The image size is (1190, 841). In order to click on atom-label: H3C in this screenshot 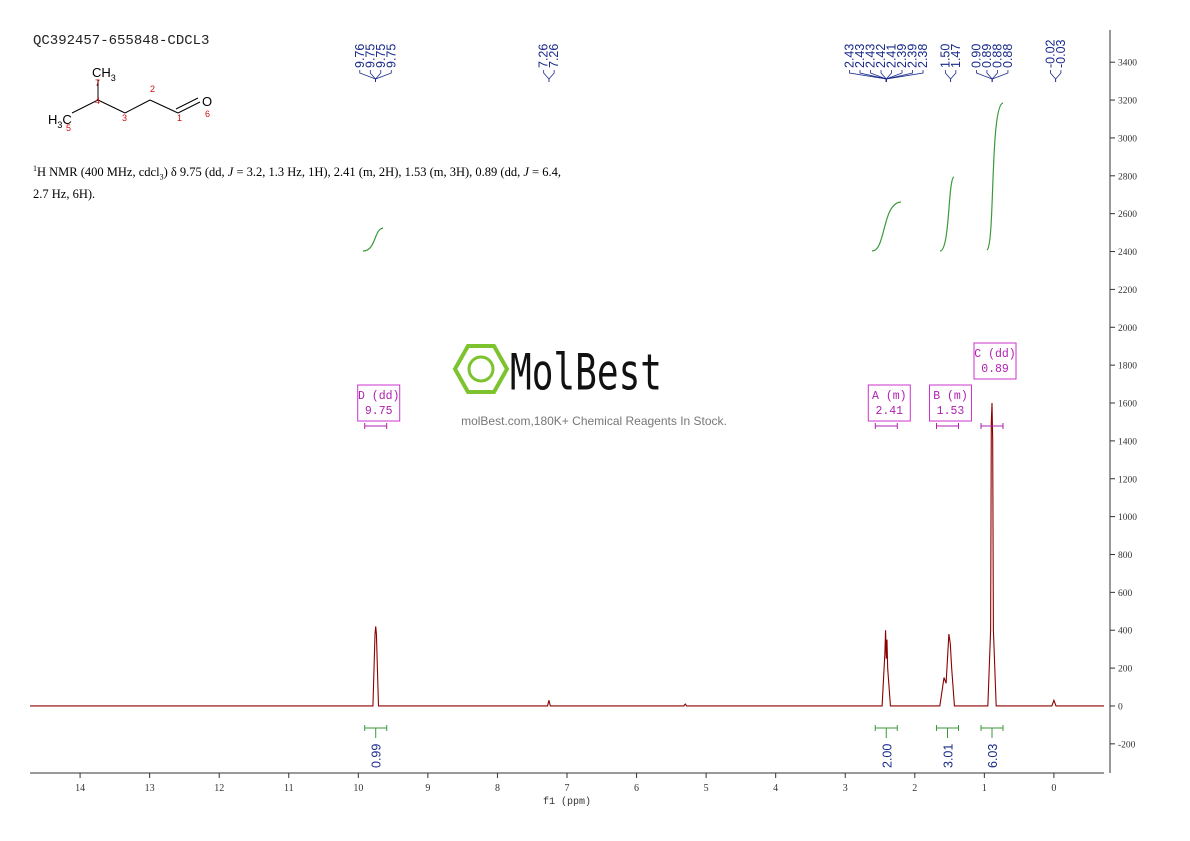, I will do `click(60, 121)`.